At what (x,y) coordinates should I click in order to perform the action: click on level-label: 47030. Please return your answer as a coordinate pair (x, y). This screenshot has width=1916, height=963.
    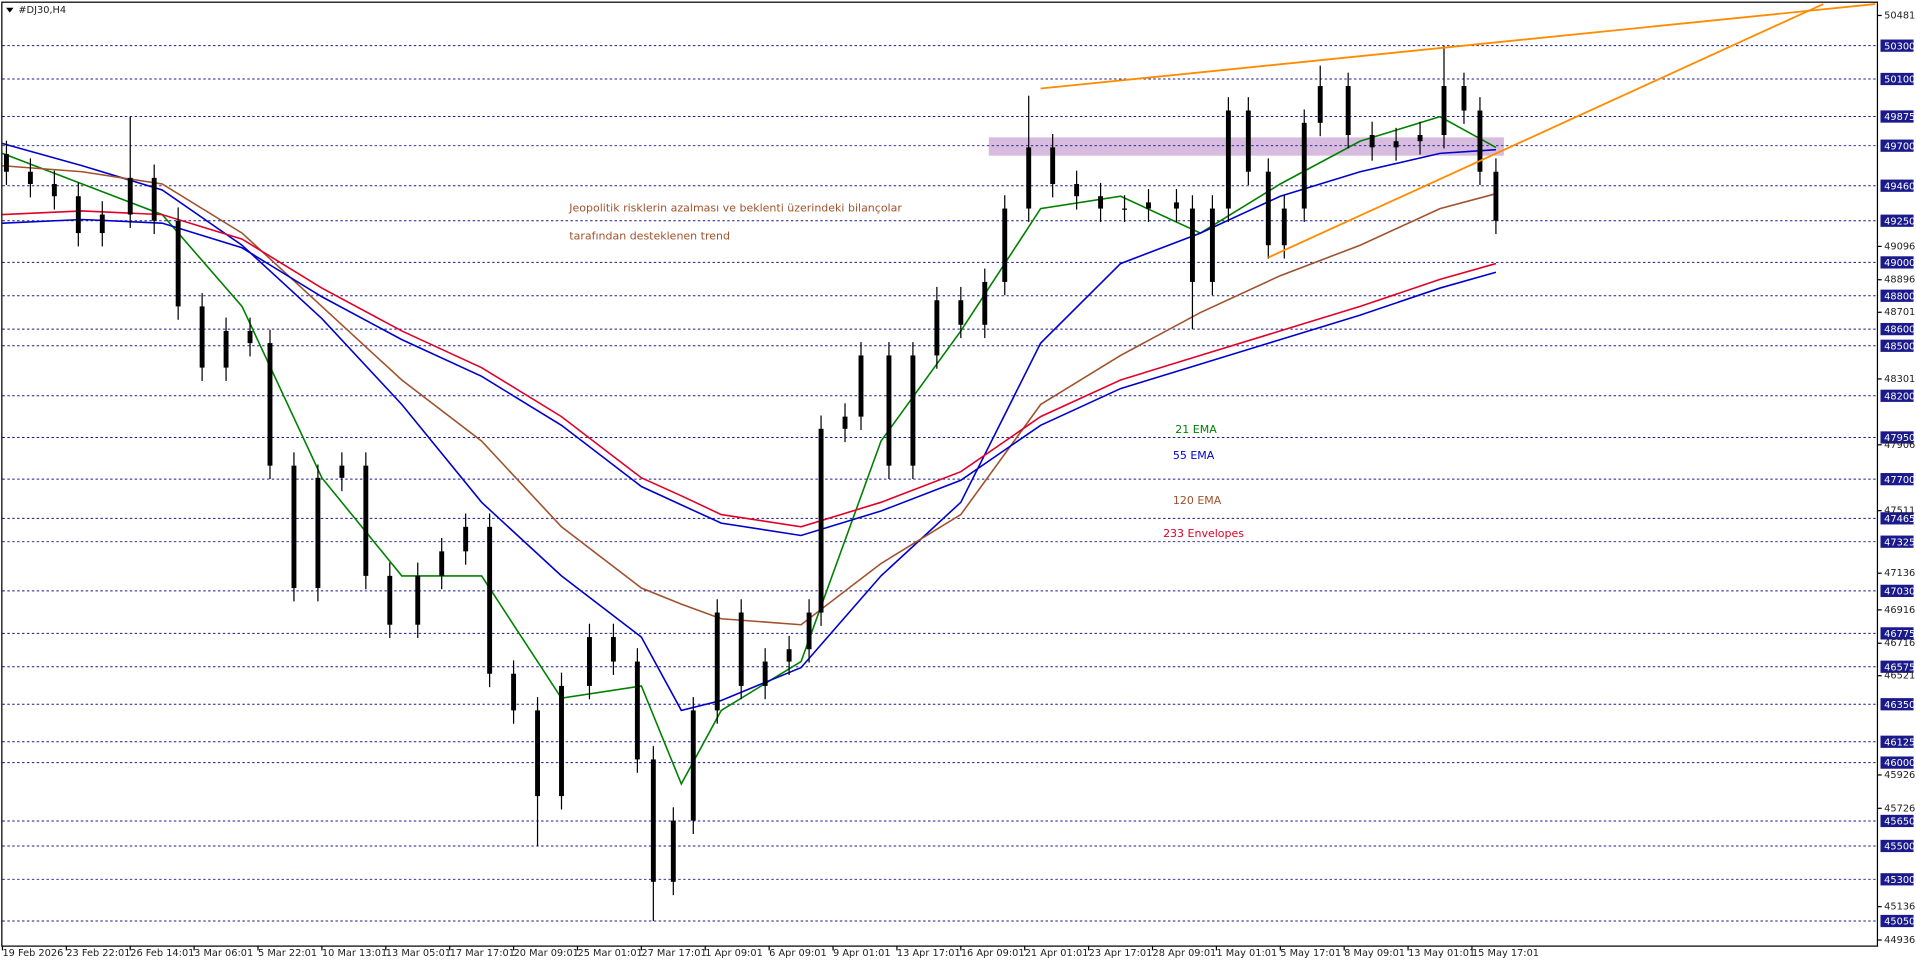
    Looking at the image, I should click on (1899, 591).